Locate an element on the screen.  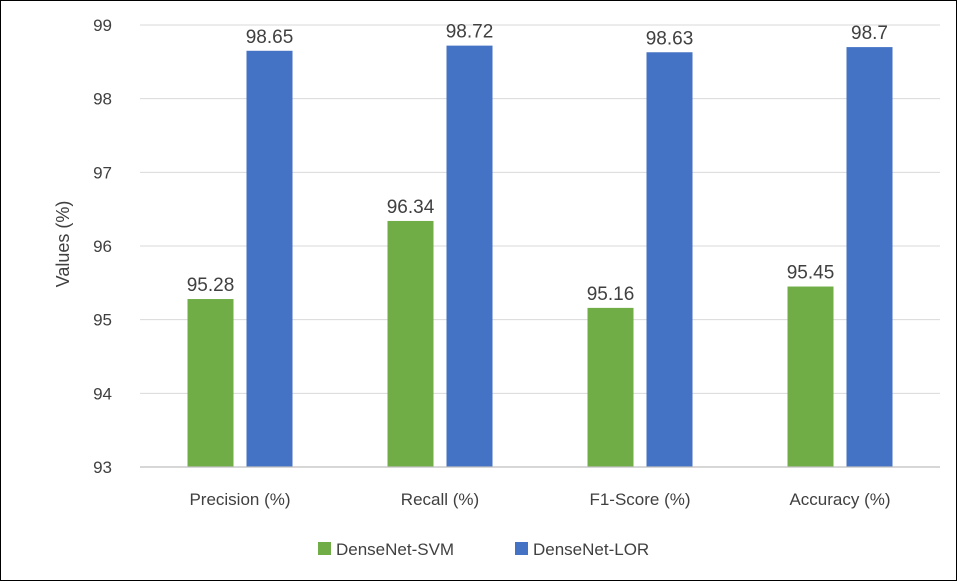
data-label: 95.45 is located at coordinates (811, 273).